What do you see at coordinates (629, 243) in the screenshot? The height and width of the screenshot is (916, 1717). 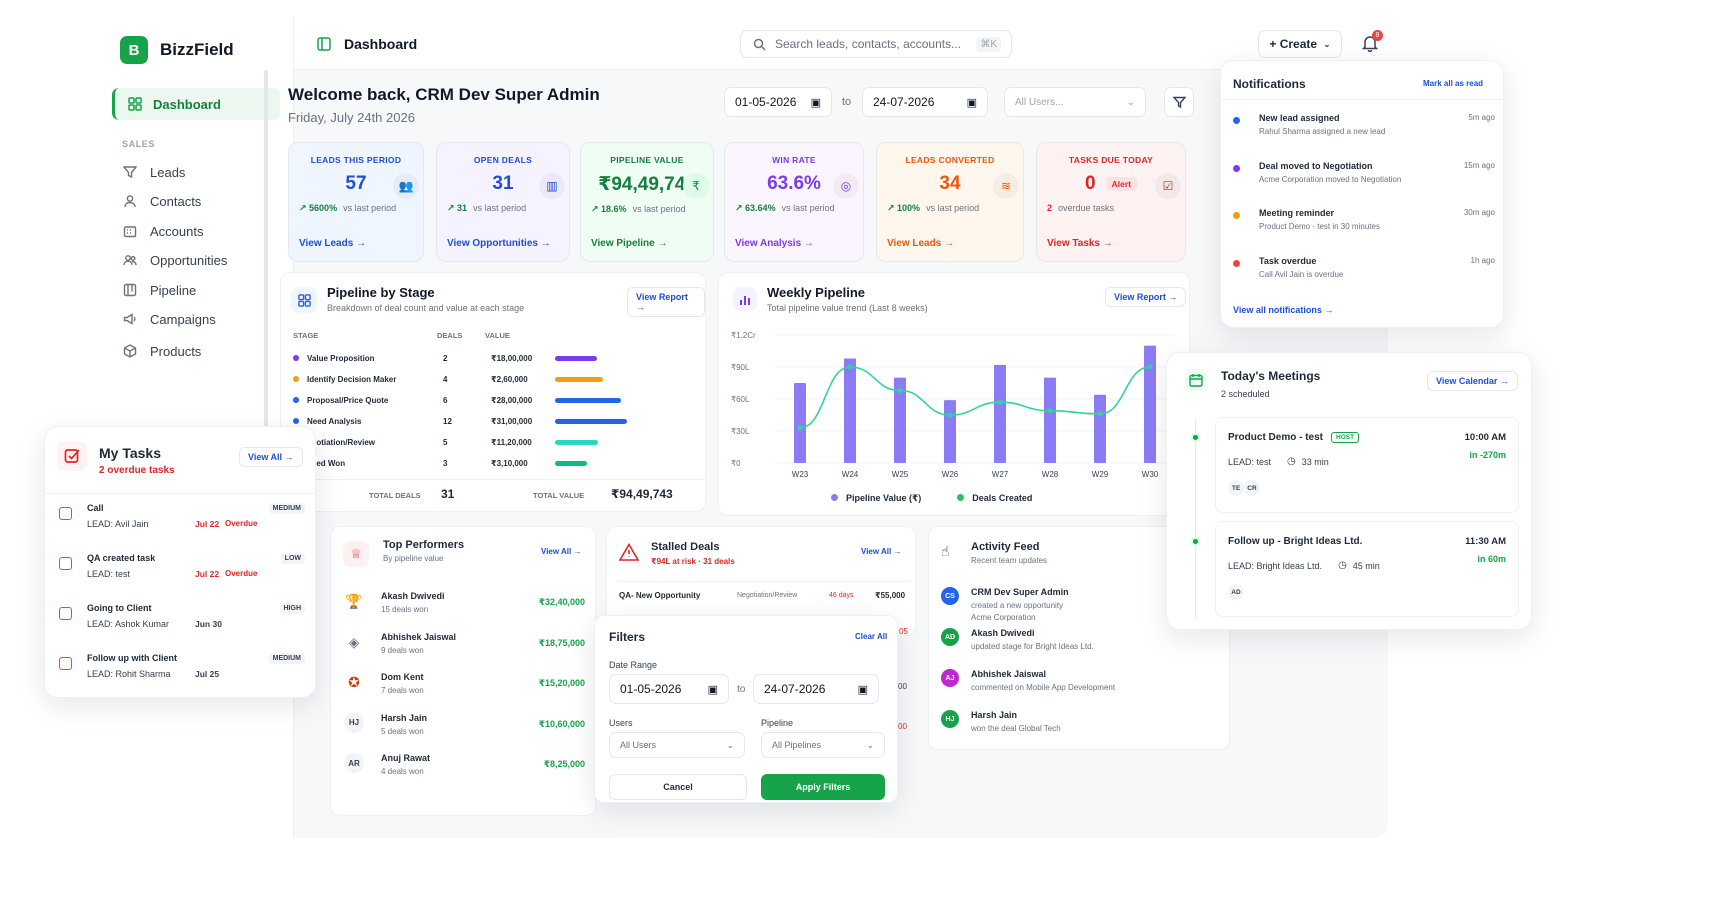 I see `stat-link: View Pipeline →` at bounding box center [629, 243].